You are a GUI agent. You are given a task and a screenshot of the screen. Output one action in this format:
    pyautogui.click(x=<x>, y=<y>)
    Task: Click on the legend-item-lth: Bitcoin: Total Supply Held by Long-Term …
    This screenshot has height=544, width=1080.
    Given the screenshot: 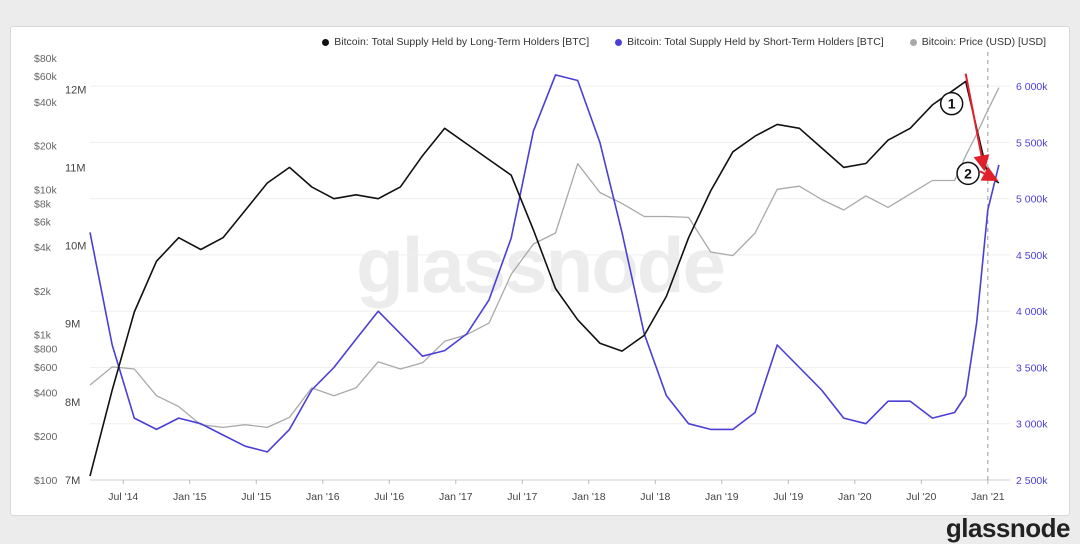 What is the action you would take?
    pyautogui.click(x=455, y=42)
    